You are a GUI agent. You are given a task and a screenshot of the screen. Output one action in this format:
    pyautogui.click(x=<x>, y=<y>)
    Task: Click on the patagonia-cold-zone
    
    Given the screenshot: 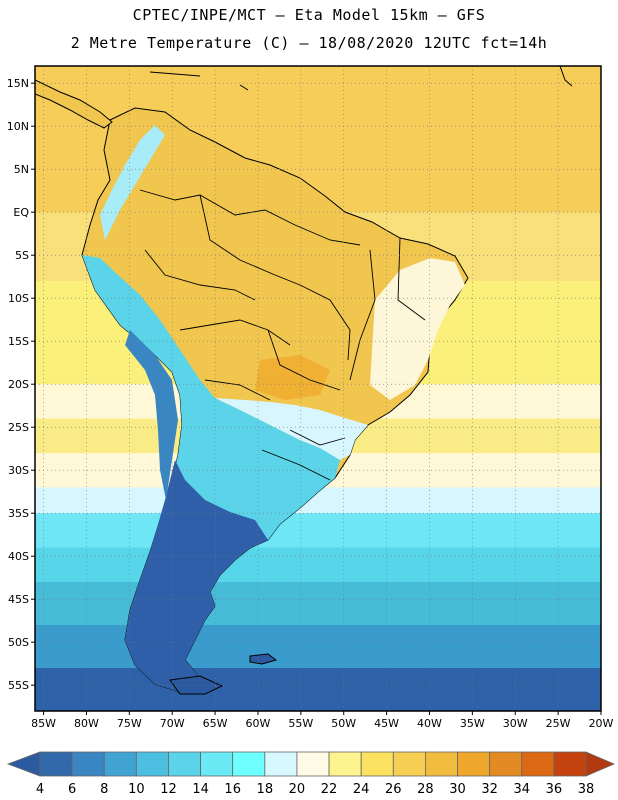 What is the action you would take?
    pyautogui.click(x=196, y=576)
    